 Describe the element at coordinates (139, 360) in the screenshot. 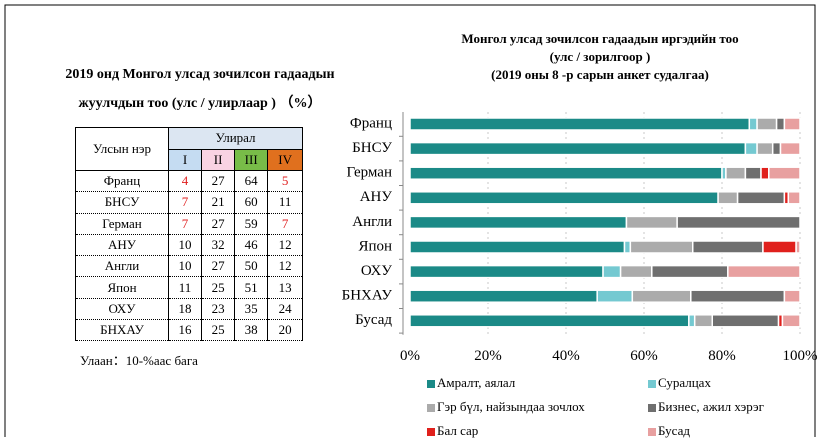

I see `note: Улаан：10-%аас бага` at that location.